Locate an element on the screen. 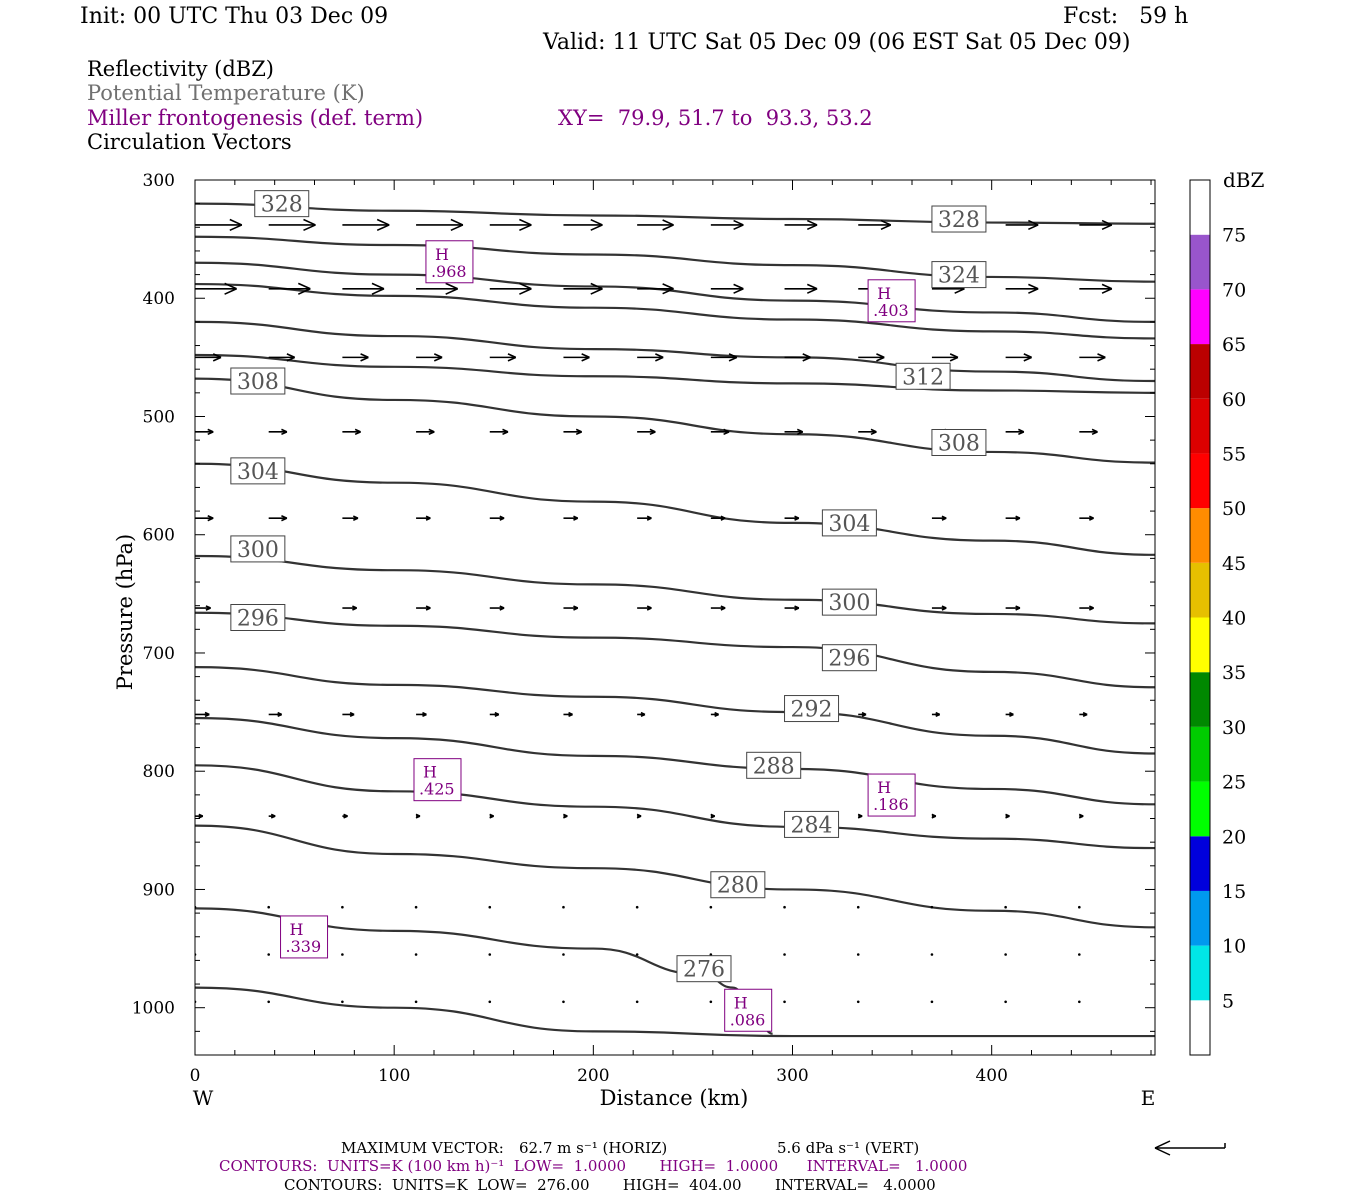 The image size is (1350, 1200). contour-label: 284 is located at coordinates (812, 824).